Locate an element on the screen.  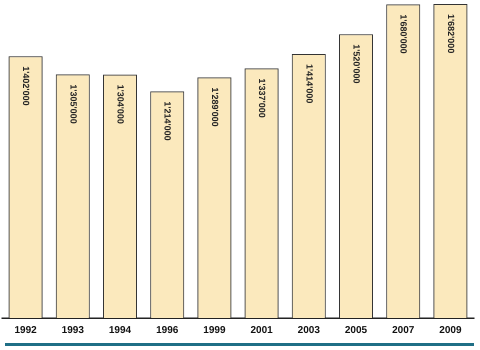
data-label: 1'414'000 is located at coordinates (309, 84).